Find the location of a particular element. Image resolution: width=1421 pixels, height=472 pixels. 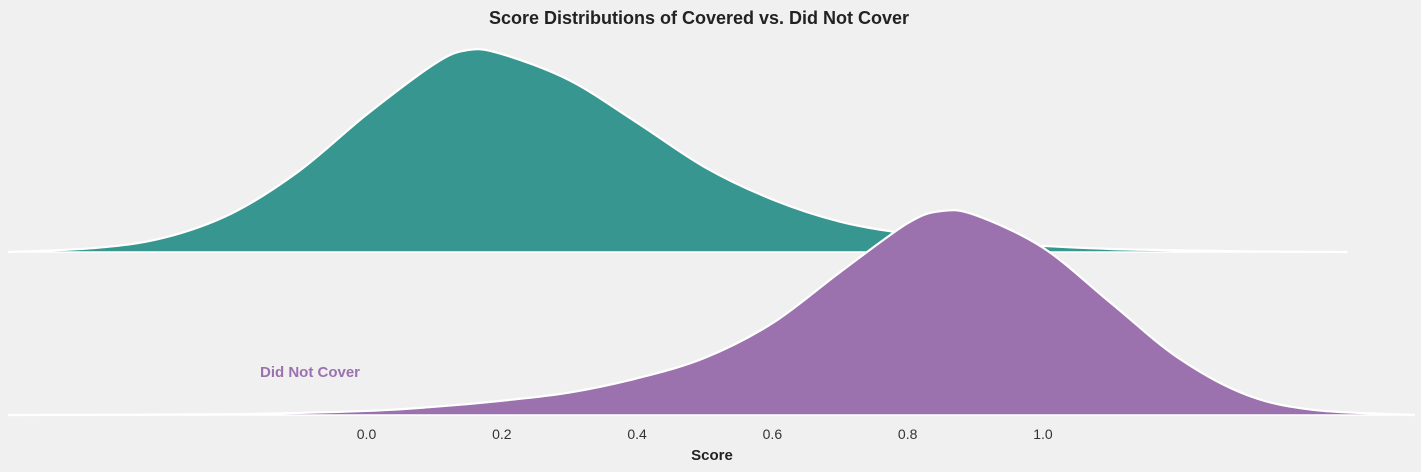

series-label-did-not-cover: Did Not Cover is located at coordinates (310, 372).